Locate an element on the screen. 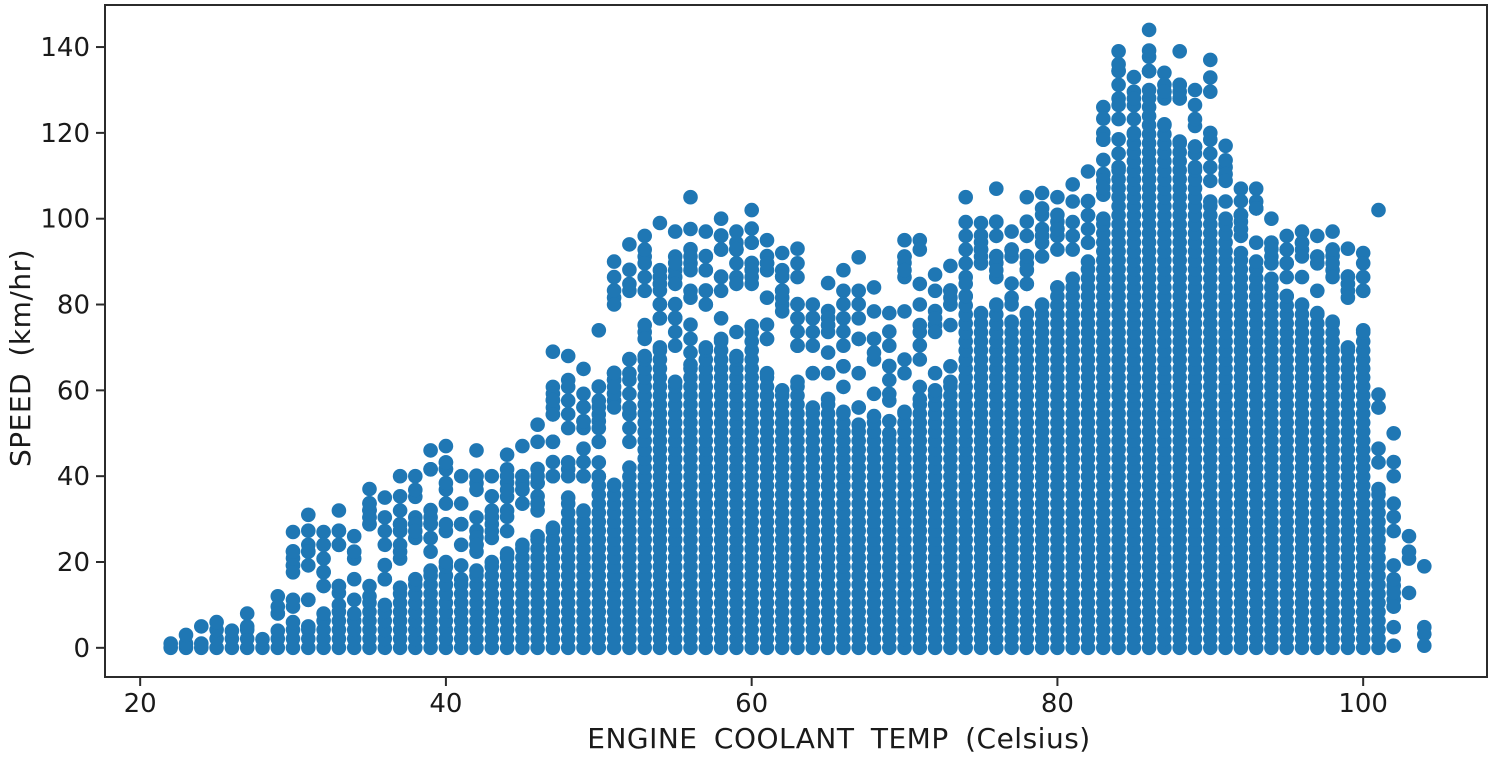 Image resolution: width=1494 pixels, height=759 pixels. y-tick-label: 60 is located at coordinates (73, 391).